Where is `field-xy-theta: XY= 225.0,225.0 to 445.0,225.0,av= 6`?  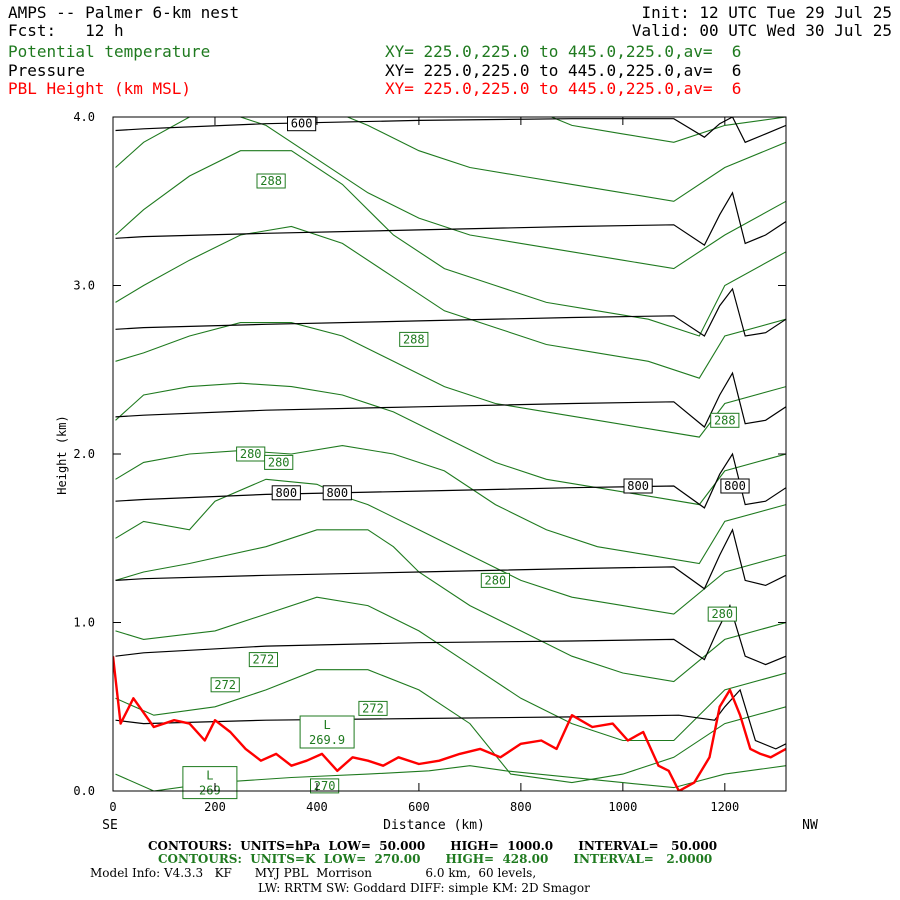
field-xy-theta: XY= 225.0,225.0 to 445.0,225.0,av= 6 is located at coordinates (563, 51).